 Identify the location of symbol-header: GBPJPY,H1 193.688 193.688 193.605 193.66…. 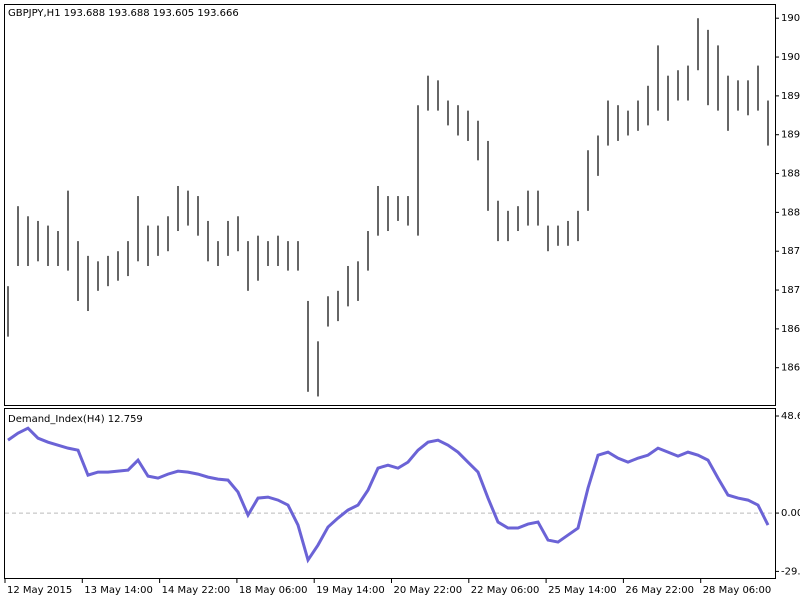
(123, 13).